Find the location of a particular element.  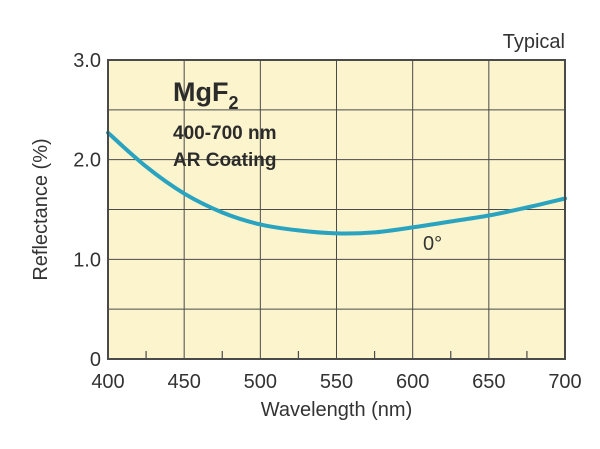

annotation-range: 400-700 nm is located at coordinates (225, 133).